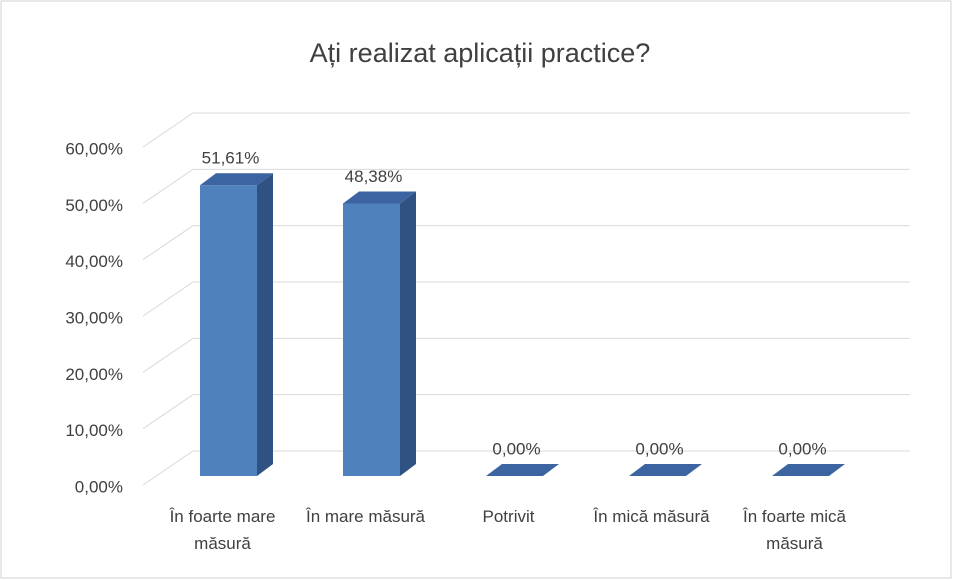 The width and height of the screenshot is (953, 580). What do you see at coordinates (94, 430) in the screenshot?
I see `y-tick-label: 10,00%` at bounding box center [94, 430].